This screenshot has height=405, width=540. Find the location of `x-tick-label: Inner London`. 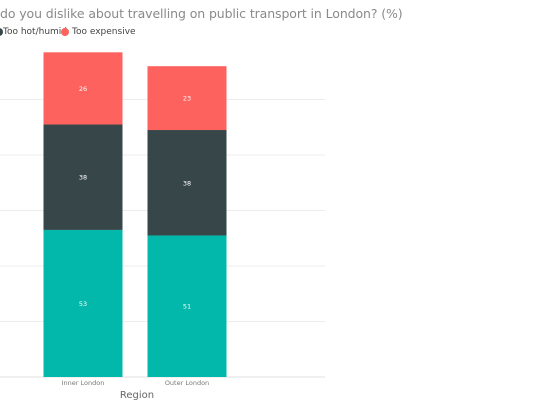

x-tick-label: Inner London is located at coordinates (83, 383).